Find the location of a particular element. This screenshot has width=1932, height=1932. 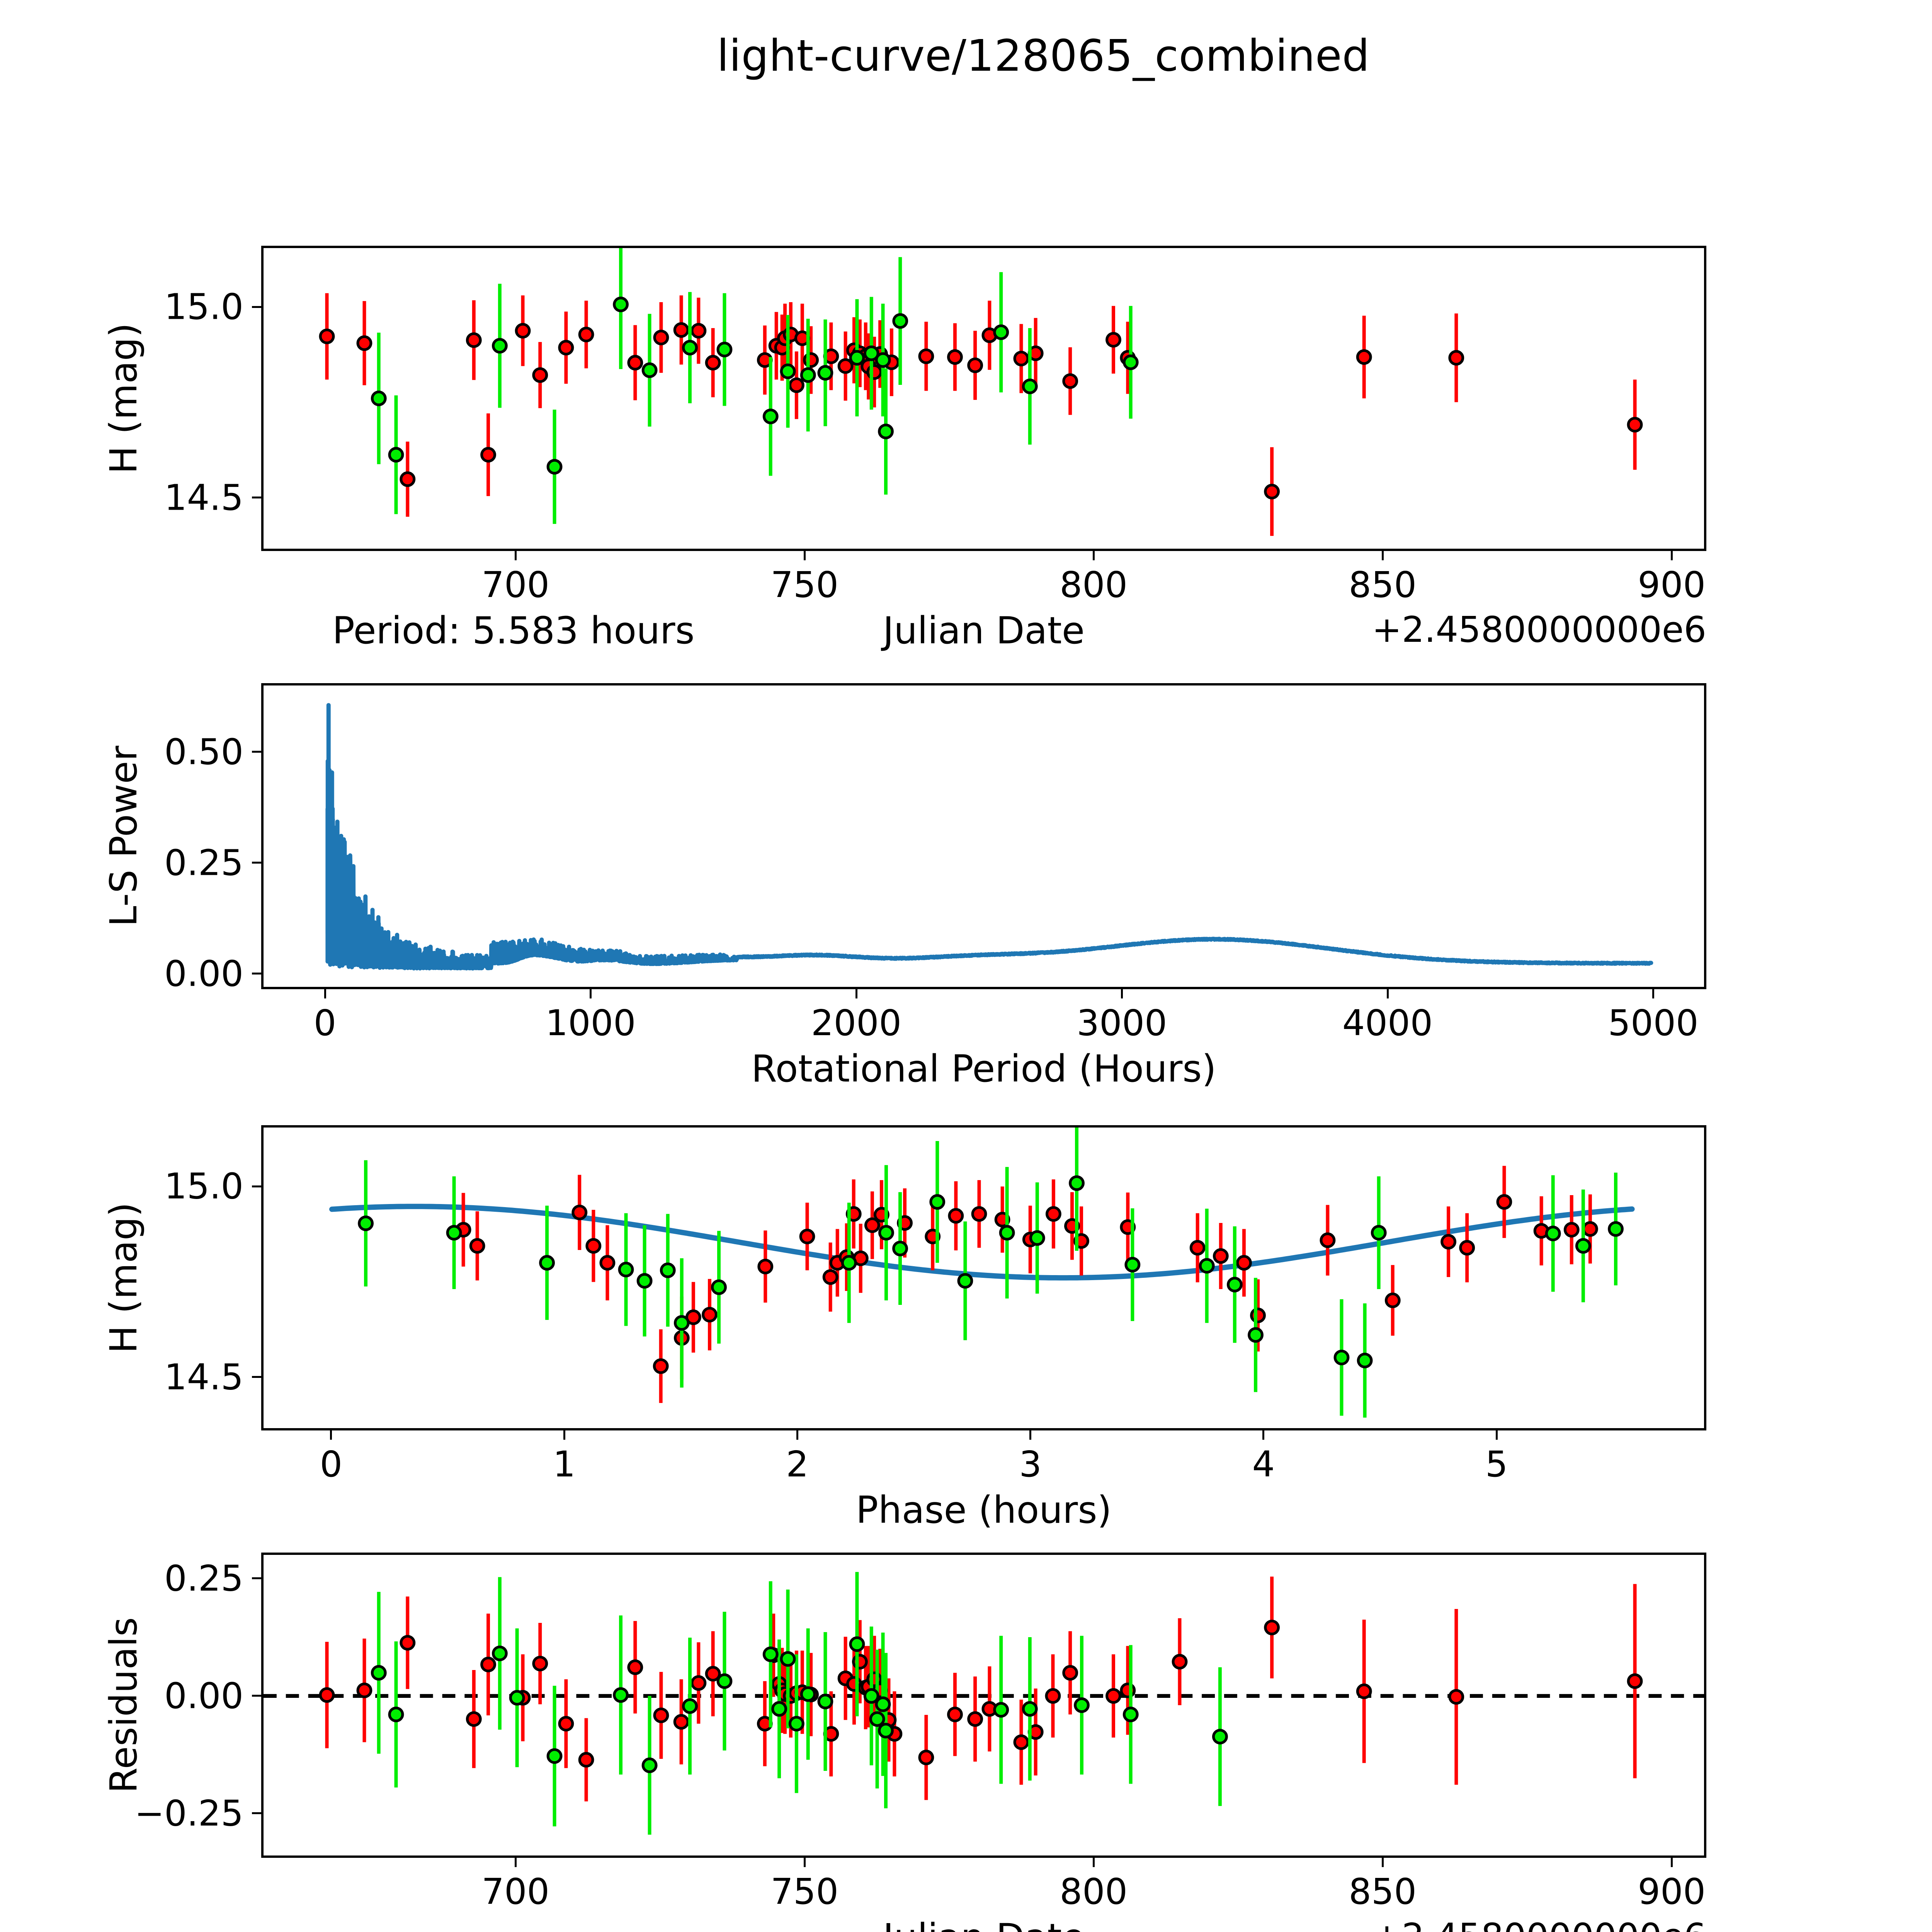

panel-periodogram-yticklabel: 0.00 is located at coordinates (204, 974).